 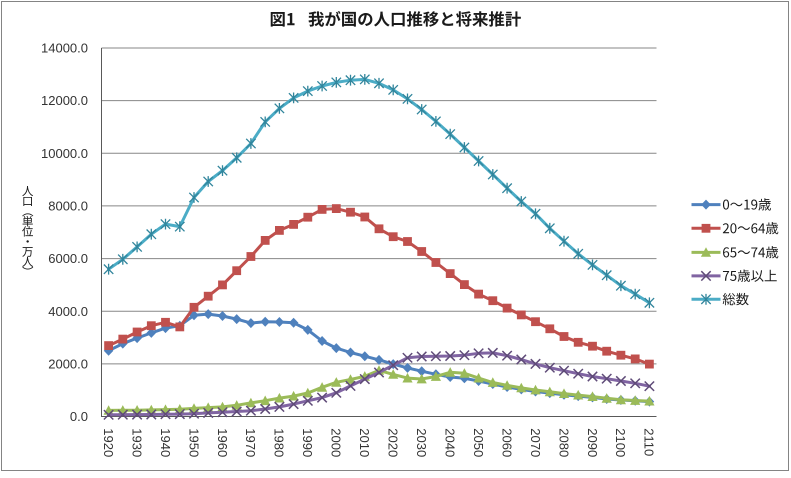 I want to click on svg-text: 2100, so click(x=620, y=442).